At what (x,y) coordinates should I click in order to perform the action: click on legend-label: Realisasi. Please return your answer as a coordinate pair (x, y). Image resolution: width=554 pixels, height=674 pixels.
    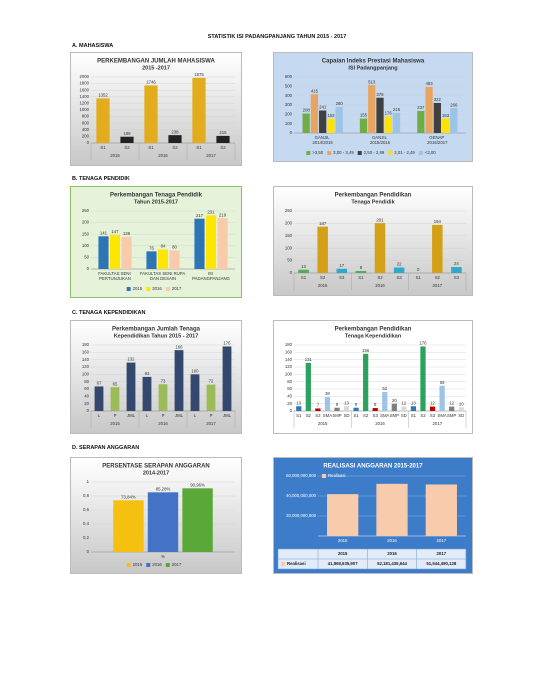
    Looking at the image, I should click on (336, 475).